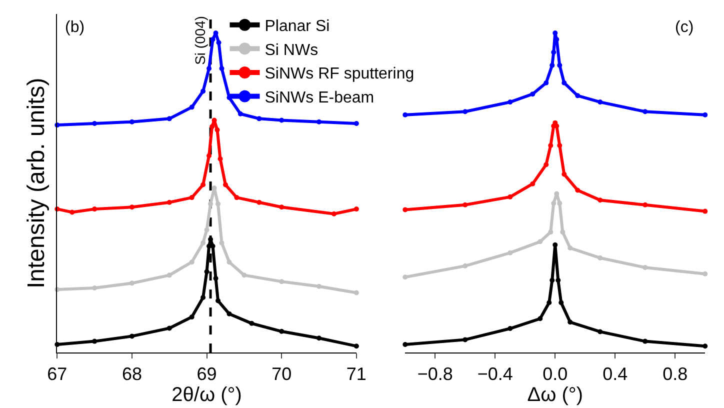  I want to click on x-axis-title: Δω (°), so click(555, 395).